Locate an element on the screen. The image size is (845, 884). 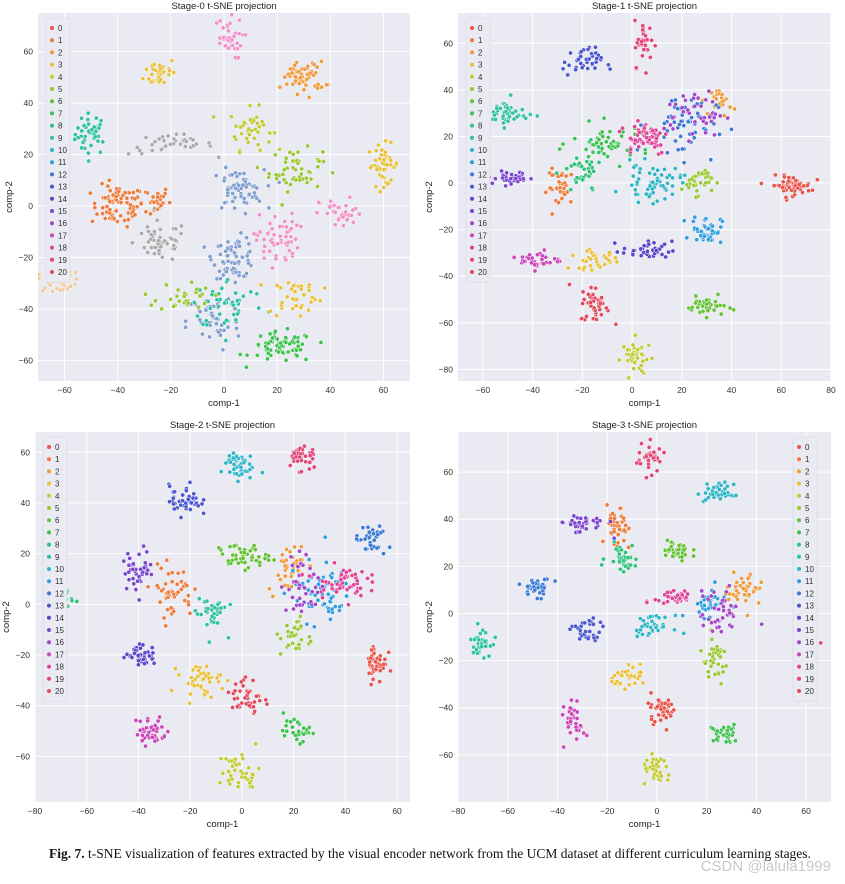
legend-label: 15 is located at coordinates (59, 630).